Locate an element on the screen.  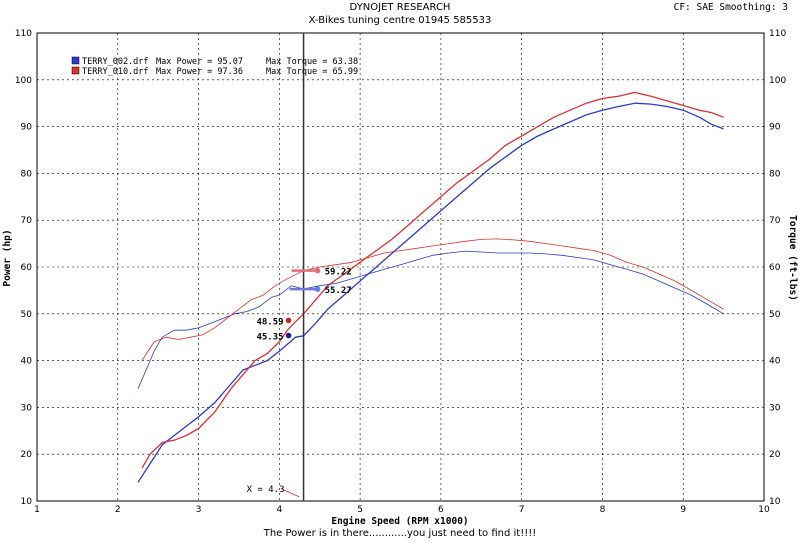
legend-swatch-run1 is located at coordinates (75, 60).